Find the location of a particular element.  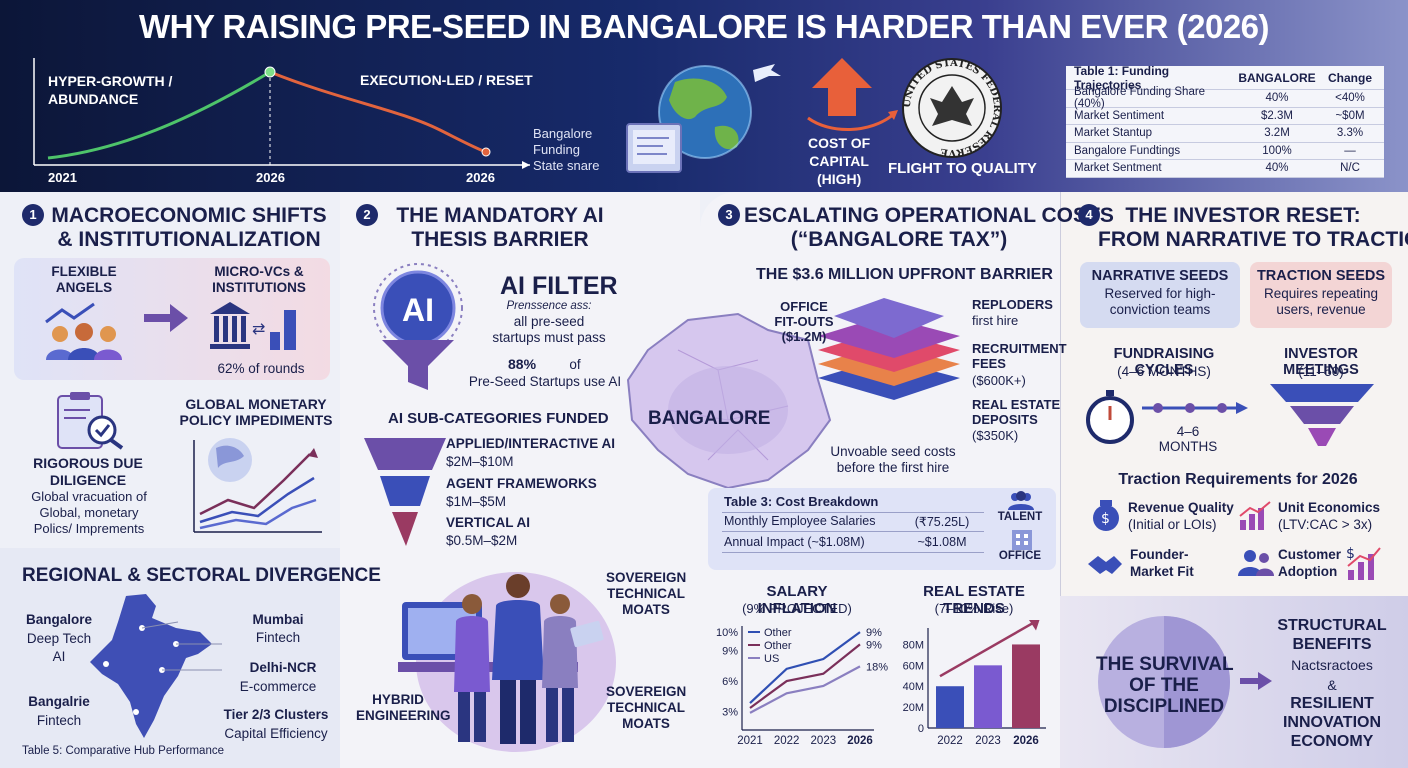

table-row: Market Sentment 40% N/C is located at coordinates (1225, 169).